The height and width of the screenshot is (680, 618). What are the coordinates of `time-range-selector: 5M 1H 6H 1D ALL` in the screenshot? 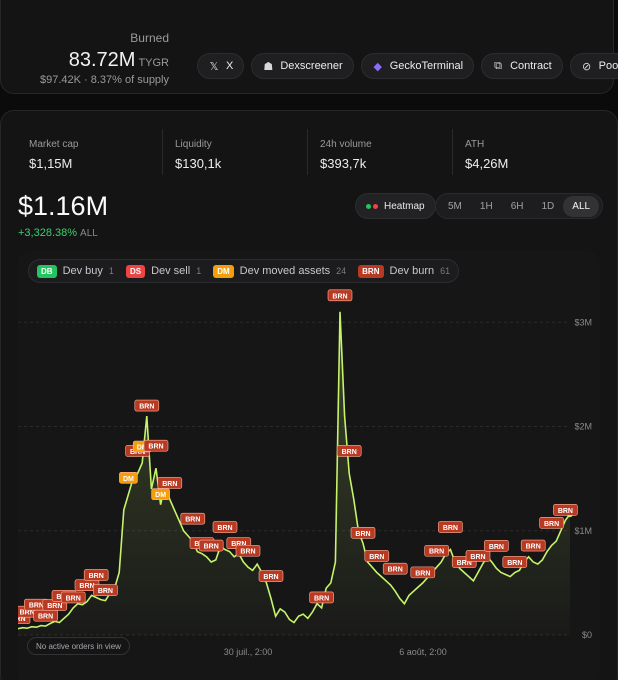 It's located at (519, 206).